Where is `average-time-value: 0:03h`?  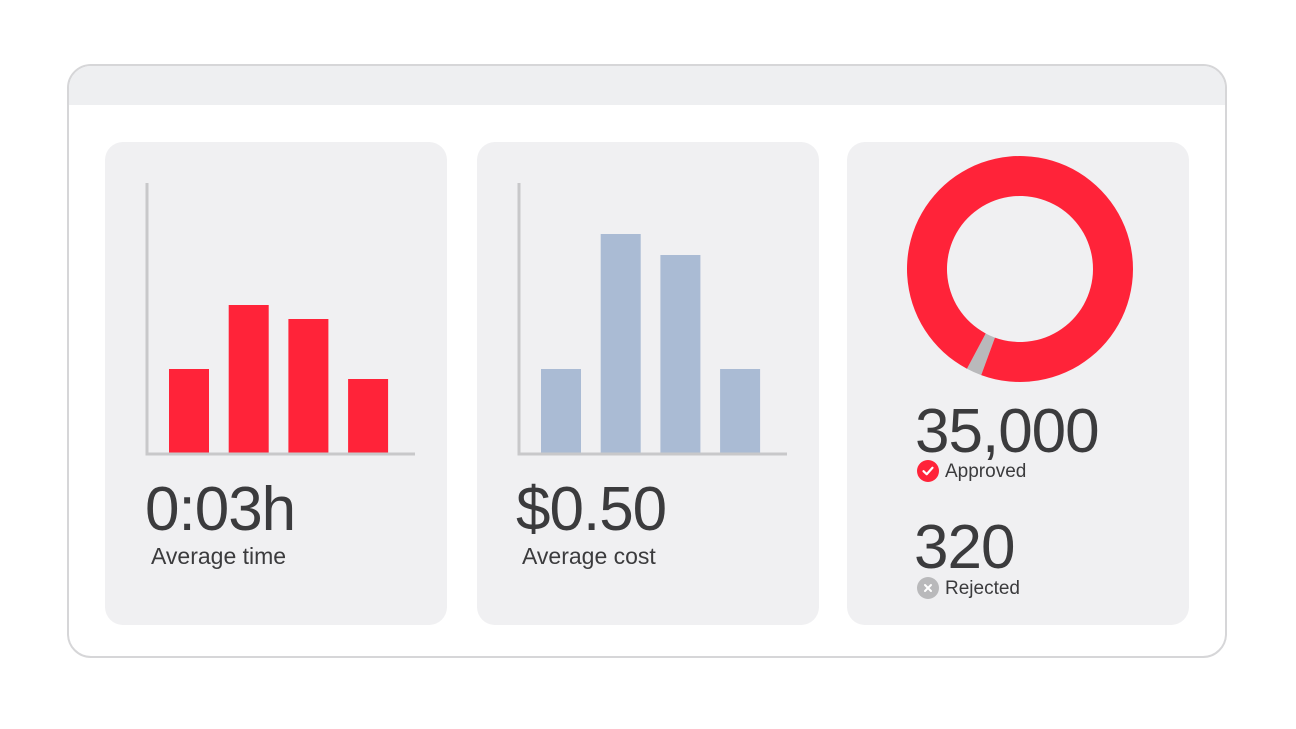
average-time-value: 0:03h is located at coordinates (220, 509).